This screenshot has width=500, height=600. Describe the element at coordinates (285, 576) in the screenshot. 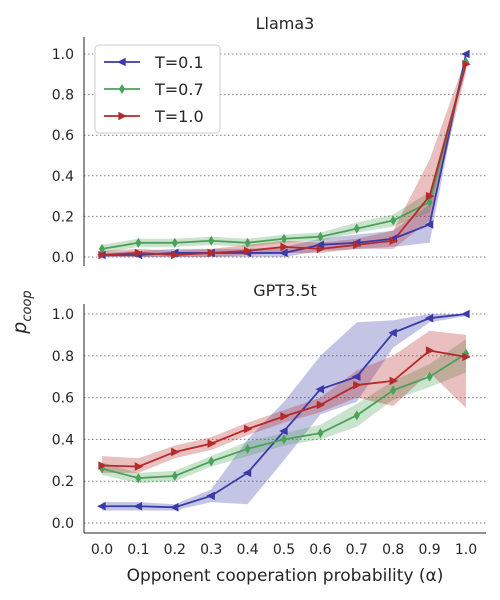

I see `x-axis-label: Opponent cooperation probability (α)` at that location.